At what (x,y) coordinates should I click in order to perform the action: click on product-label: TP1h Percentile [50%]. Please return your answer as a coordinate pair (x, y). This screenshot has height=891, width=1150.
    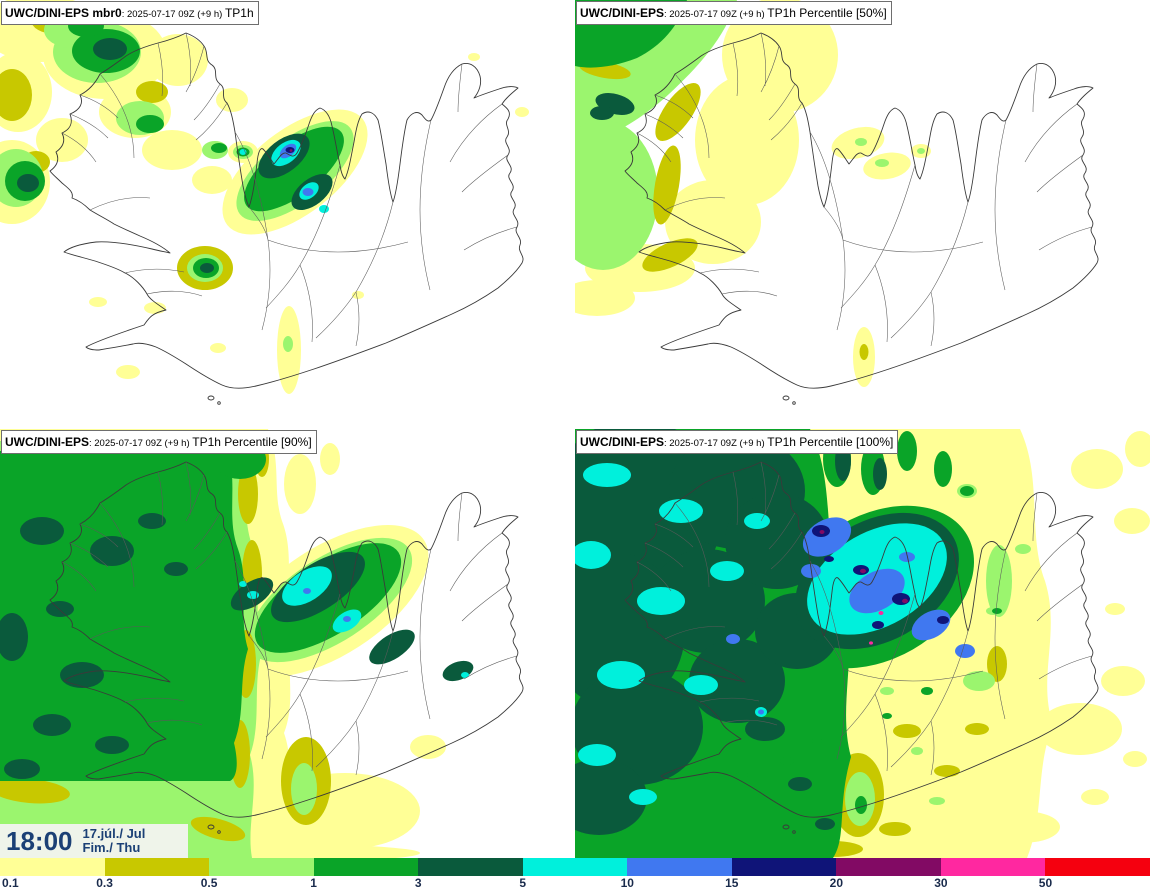
    Looking at the image, I should click on (827, 13).